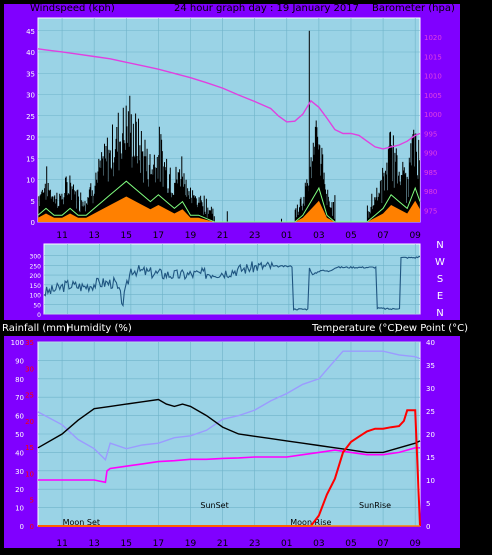 The image size is (492, 555). I want to click on annotation-0: Moon Set, so click(81, 522).